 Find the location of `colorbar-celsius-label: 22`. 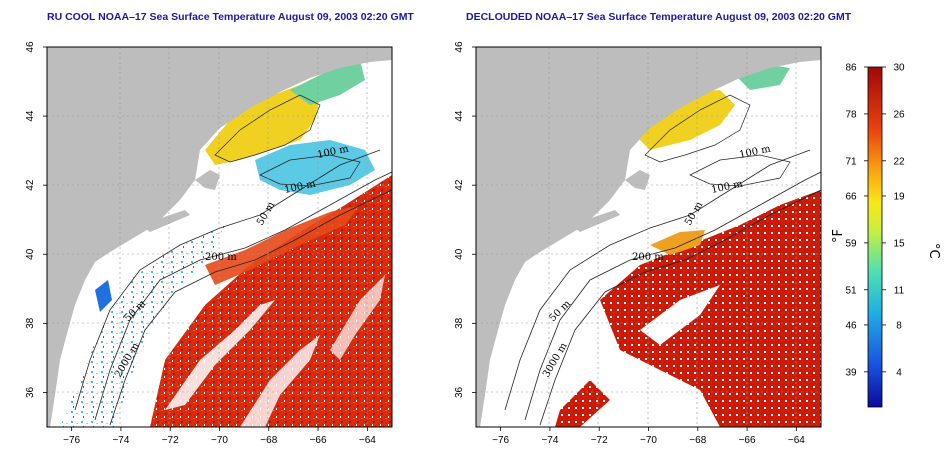

colorbar-celsius-label: 22 is located at coordinates (899, 161).